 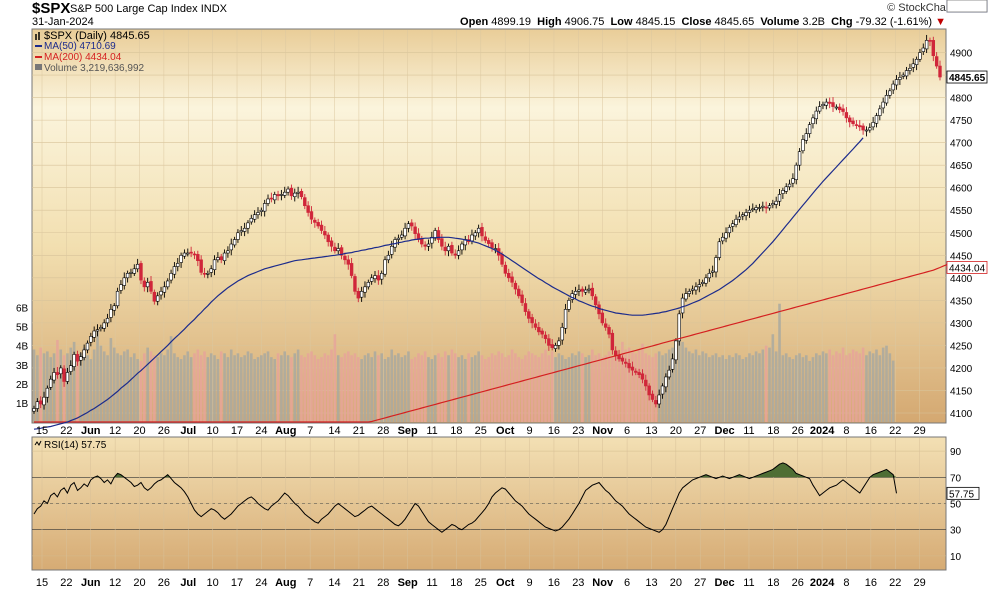 I want to click on rsi-tag-box, so click(x=963, y=493).